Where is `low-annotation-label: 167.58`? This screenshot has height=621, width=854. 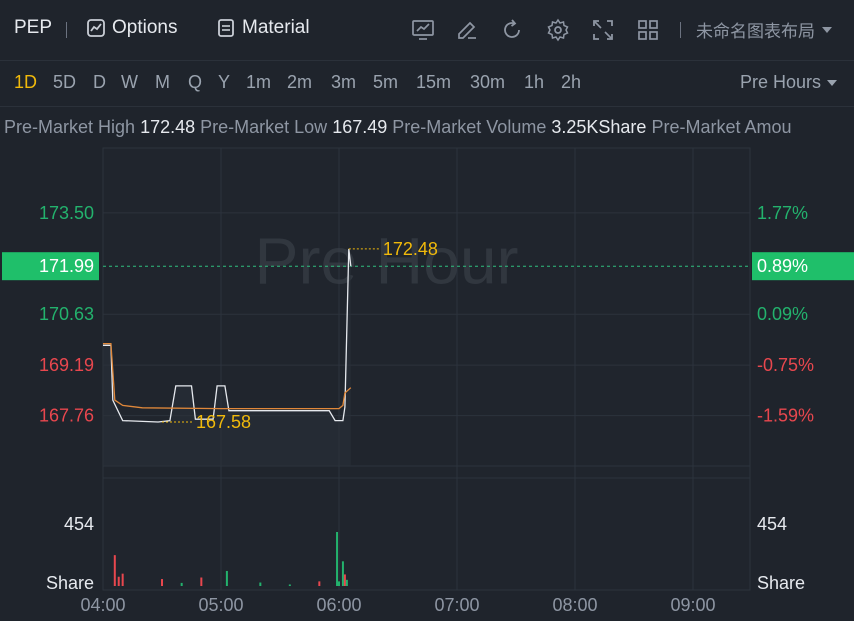 low-annotation-label: 167.58 is located at coordinates (223, 422).